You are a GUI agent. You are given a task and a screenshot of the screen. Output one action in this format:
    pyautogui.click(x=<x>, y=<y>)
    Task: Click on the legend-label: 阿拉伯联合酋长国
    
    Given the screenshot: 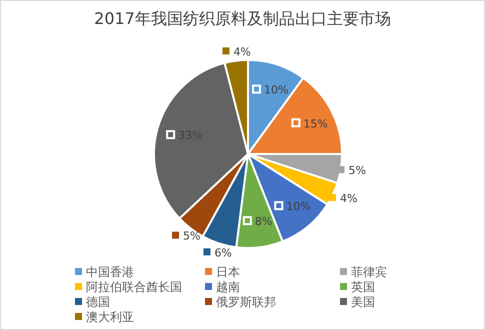 What is the action you would take?
    pyautogui.click(x=134, y=287)
    